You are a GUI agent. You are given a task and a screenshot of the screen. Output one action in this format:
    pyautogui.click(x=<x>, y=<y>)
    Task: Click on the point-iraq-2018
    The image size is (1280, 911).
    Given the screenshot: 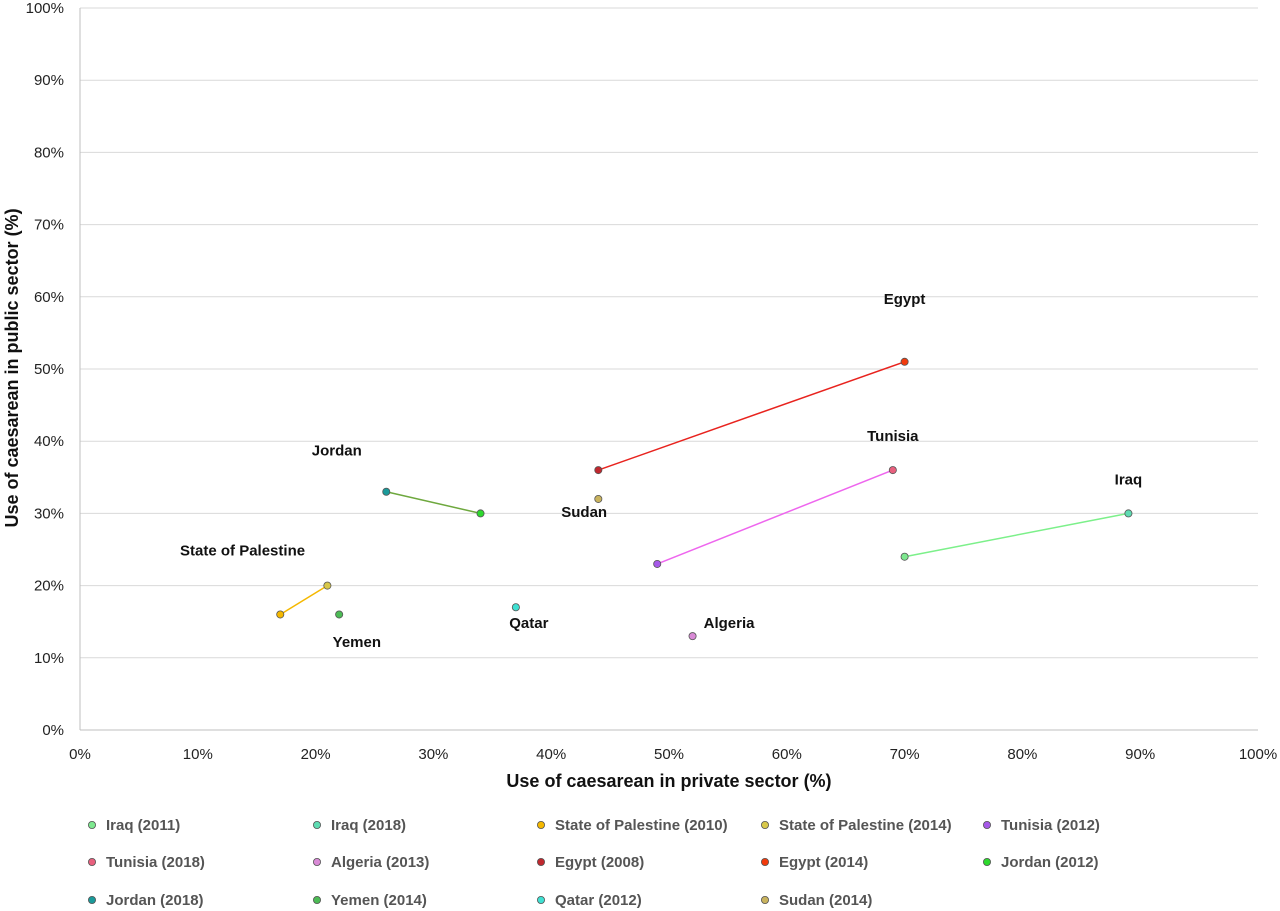 What is the action you would take?
    pyautogui.click(x=1128, y=513)
    